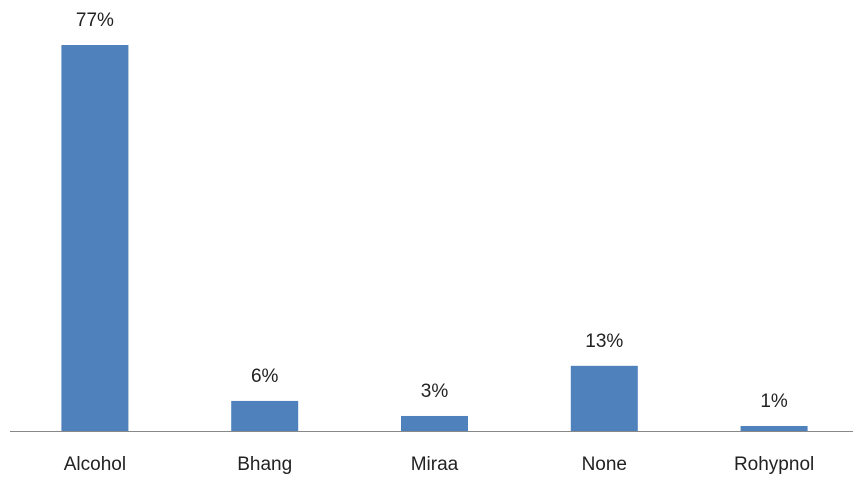 This screenshot has width=854, height=486. I want to click on x-tick-label: Rohypnol, so click(774, 464).